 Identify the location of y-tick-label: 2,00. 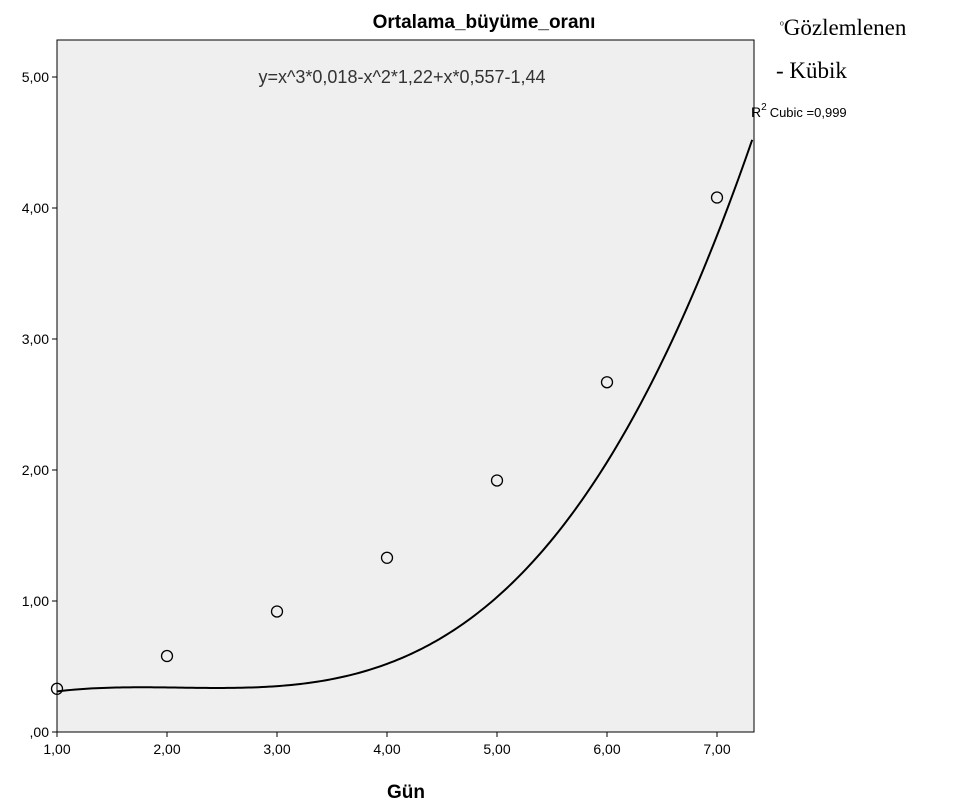
(35, 470).